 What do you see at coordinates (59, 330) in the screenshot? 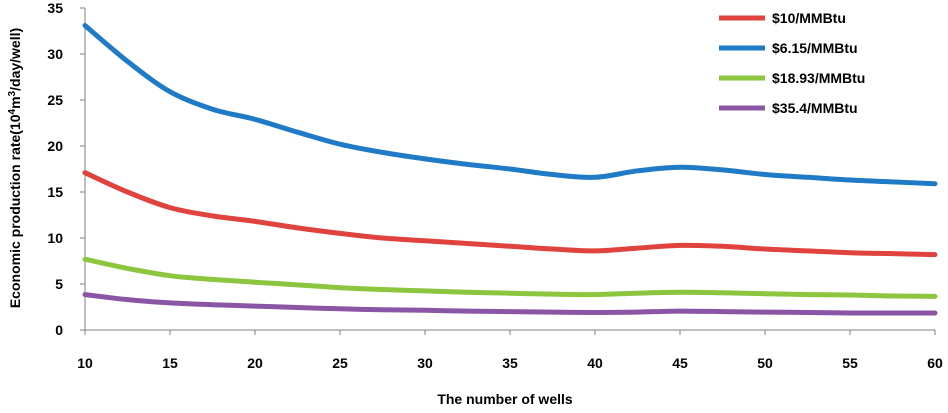
I see `y-tick-label: 0` at bounding box center [59, 330].